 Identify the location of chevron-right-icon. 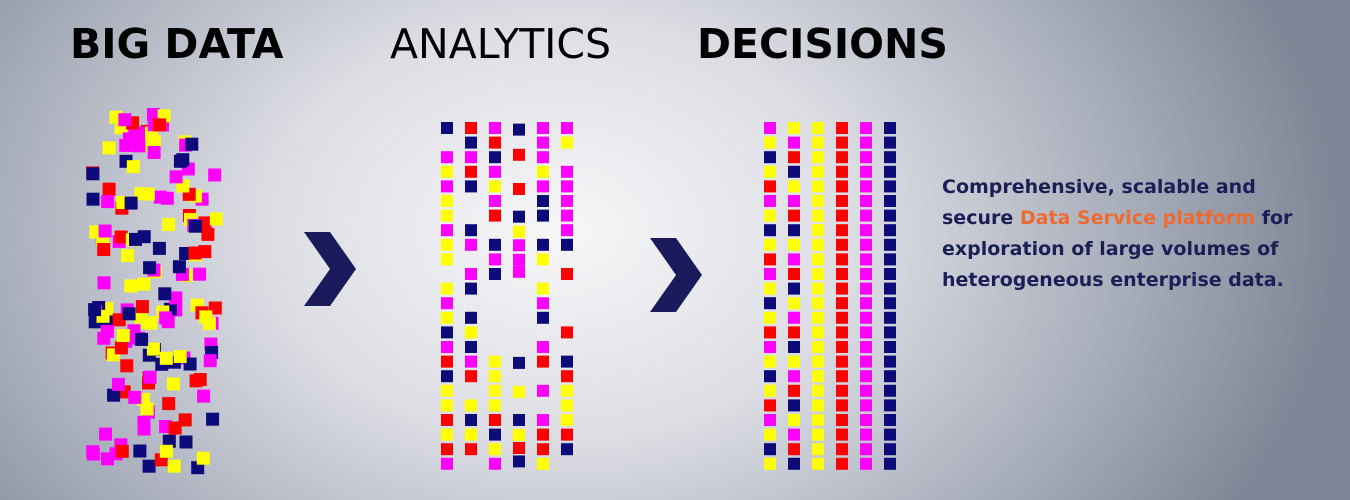
(676, 275).